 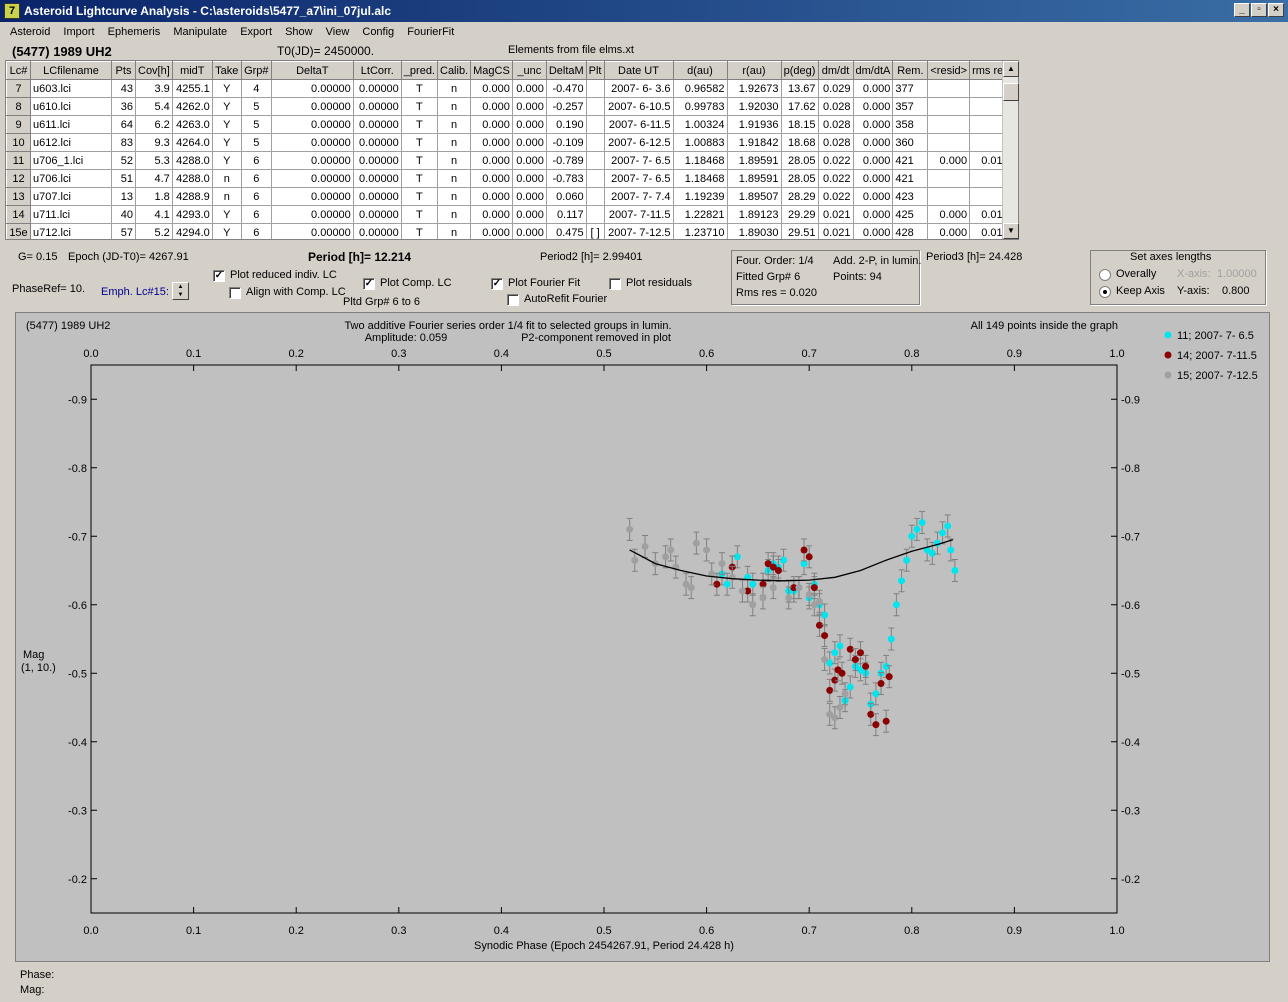 What do you see at coordinates (910, 231) in the screenshot?
I see `table-cell: 428` at bounding box center [910, 231].